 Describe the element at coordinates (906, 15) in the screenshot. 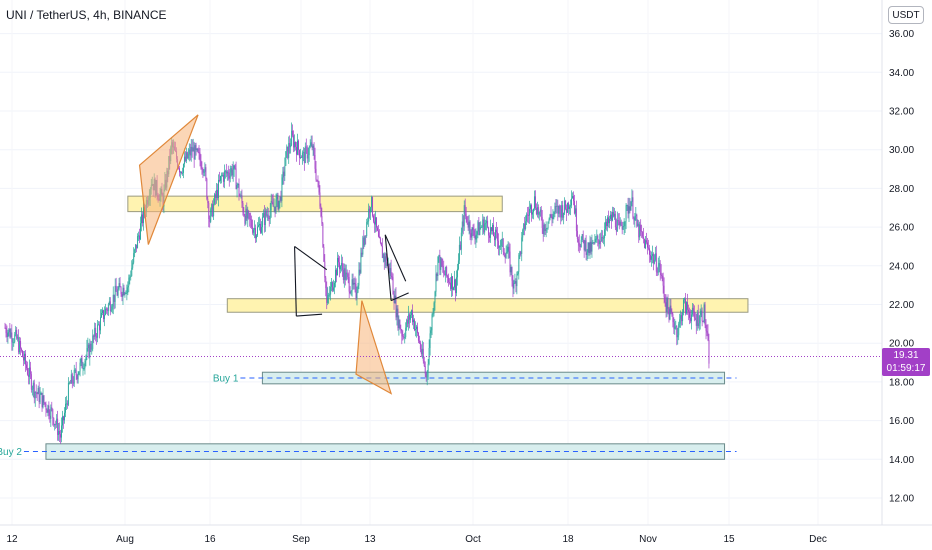

I see `currency-button: USDT` at that location.